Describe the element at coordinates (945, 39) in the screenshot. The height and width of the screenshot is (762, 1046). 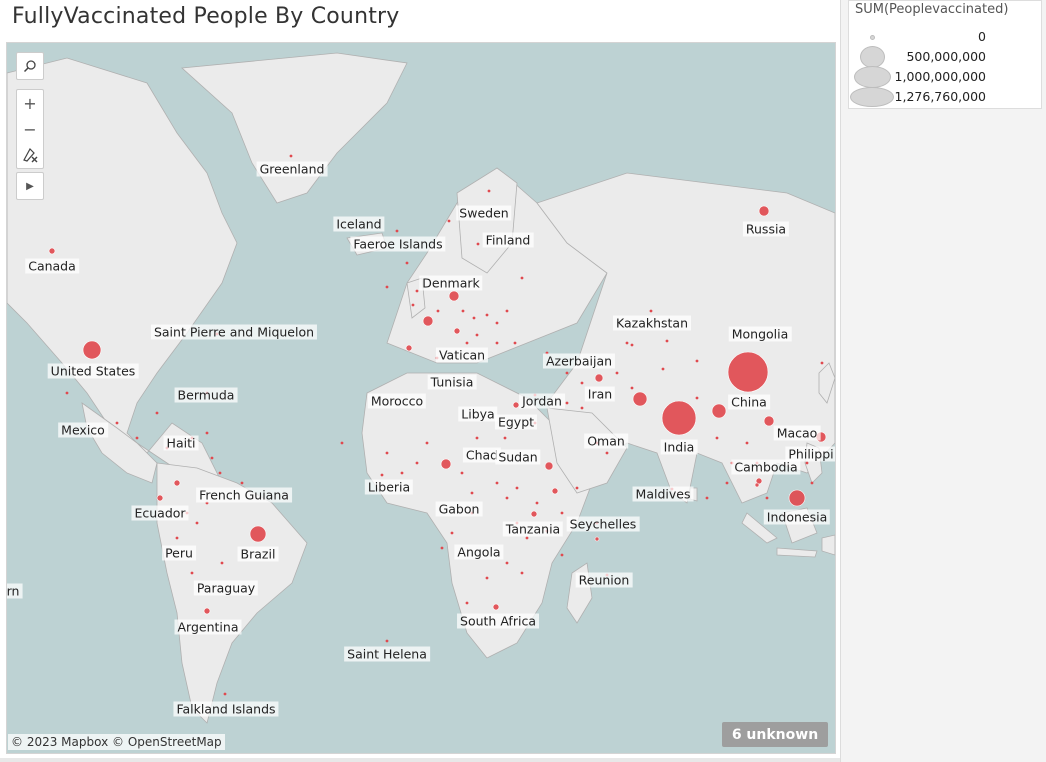
I see `legend-item: 0` at that location.